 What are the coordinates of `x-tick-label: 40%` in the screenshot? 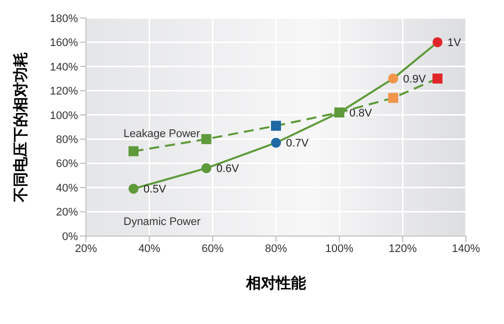 It's located at (149, 248).